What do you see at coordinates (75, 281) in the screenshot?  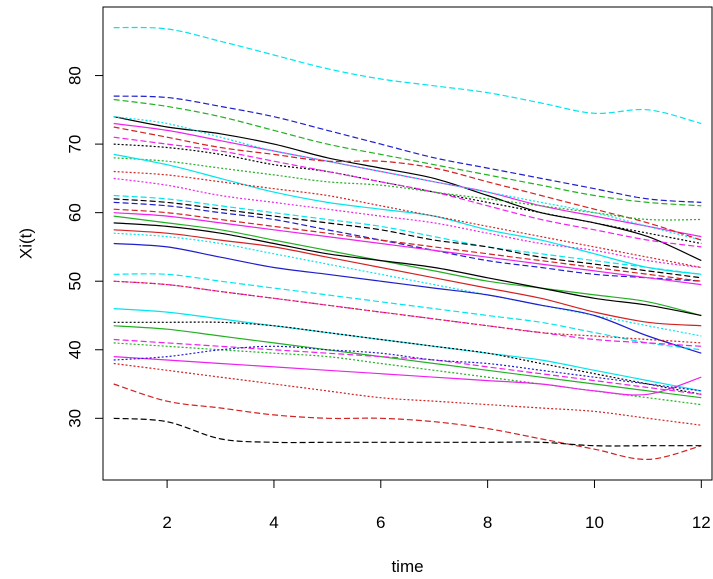 I see `y-tick-label: 50` at bounding box center [75, 281].